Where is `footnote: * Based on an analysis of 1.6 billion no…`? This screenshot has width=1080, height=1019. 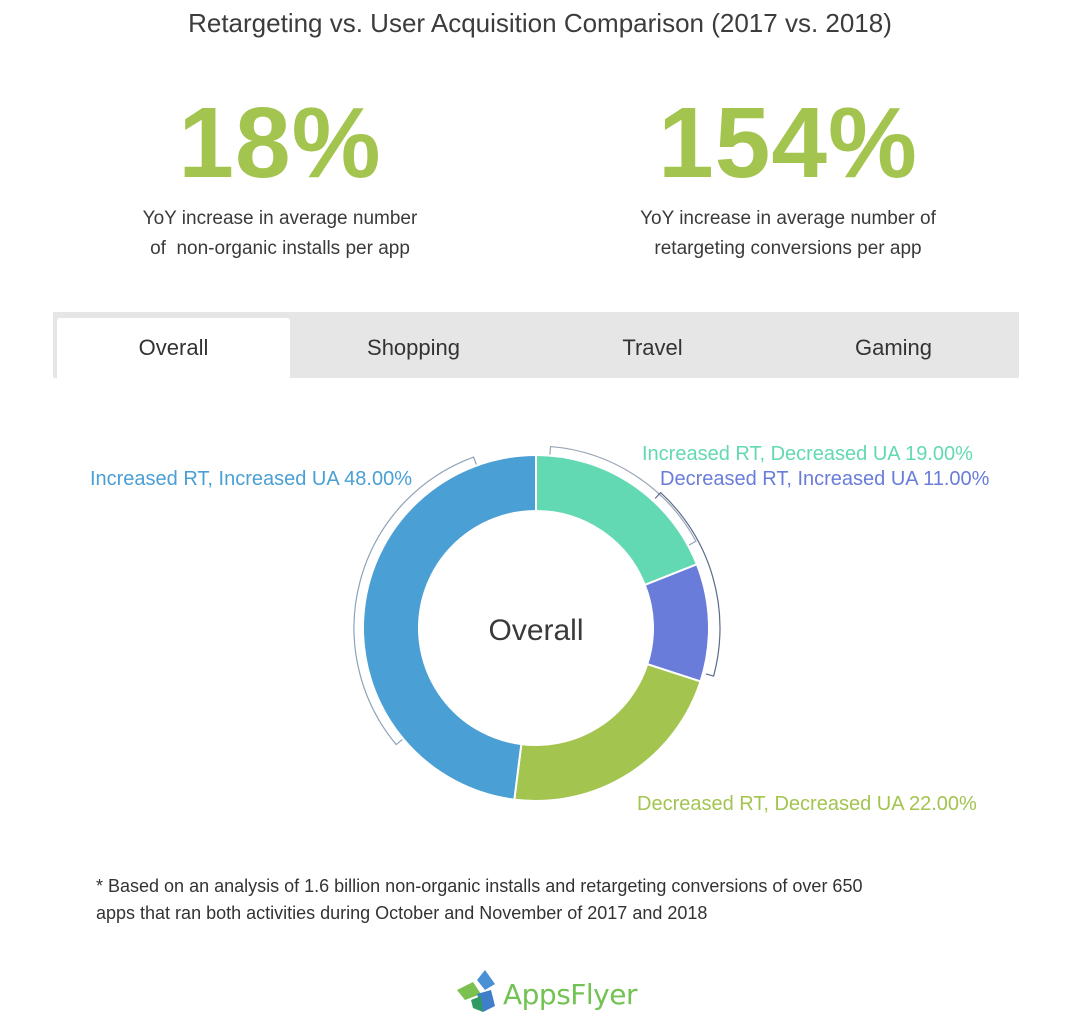 footnote: * Based on an analysis of 1.6 billion no… is located at coordinates (546, 900).